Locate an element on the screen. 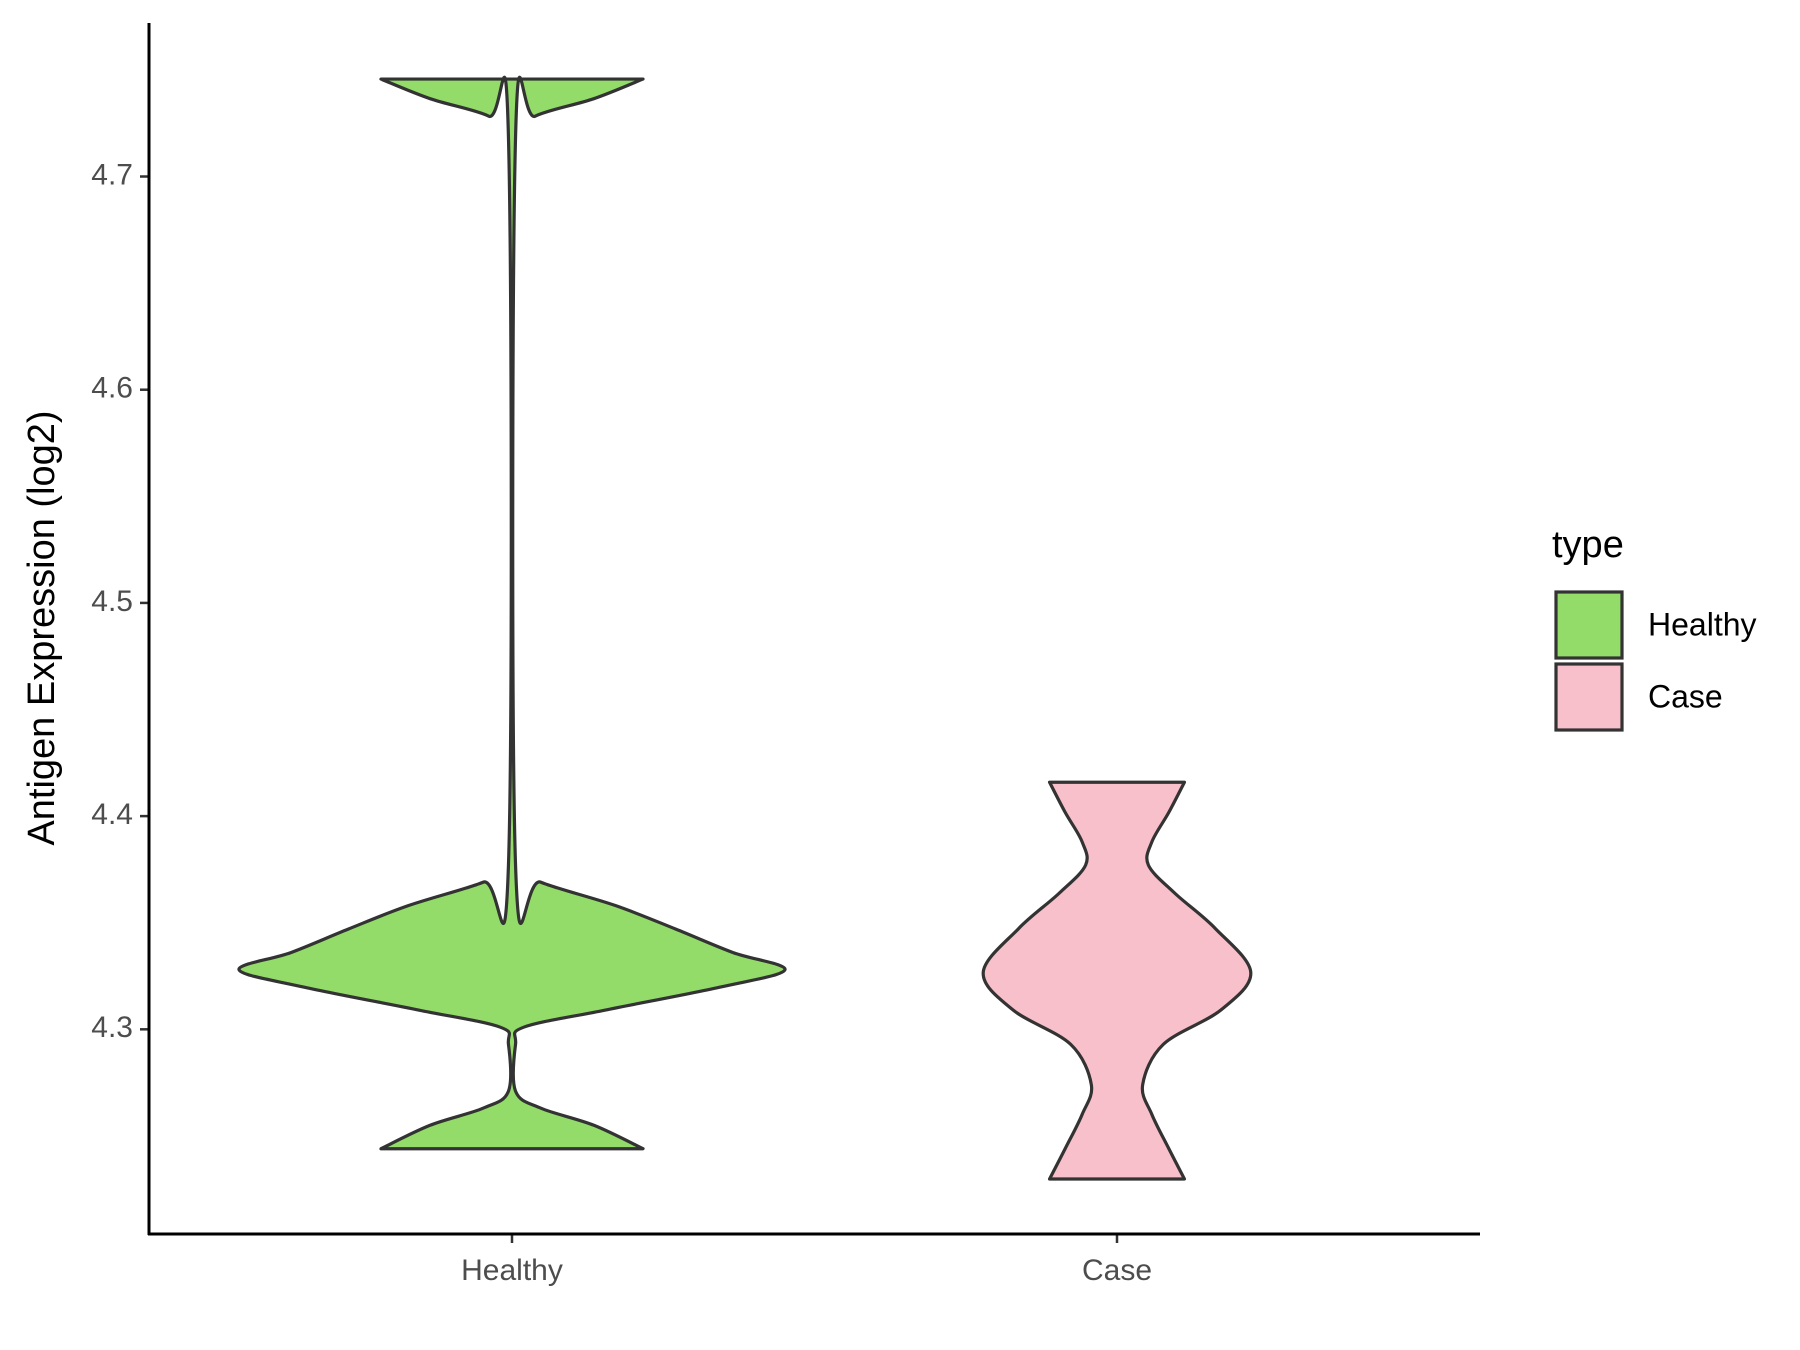  legend-label: Case is located at coordinates (1685, 696).